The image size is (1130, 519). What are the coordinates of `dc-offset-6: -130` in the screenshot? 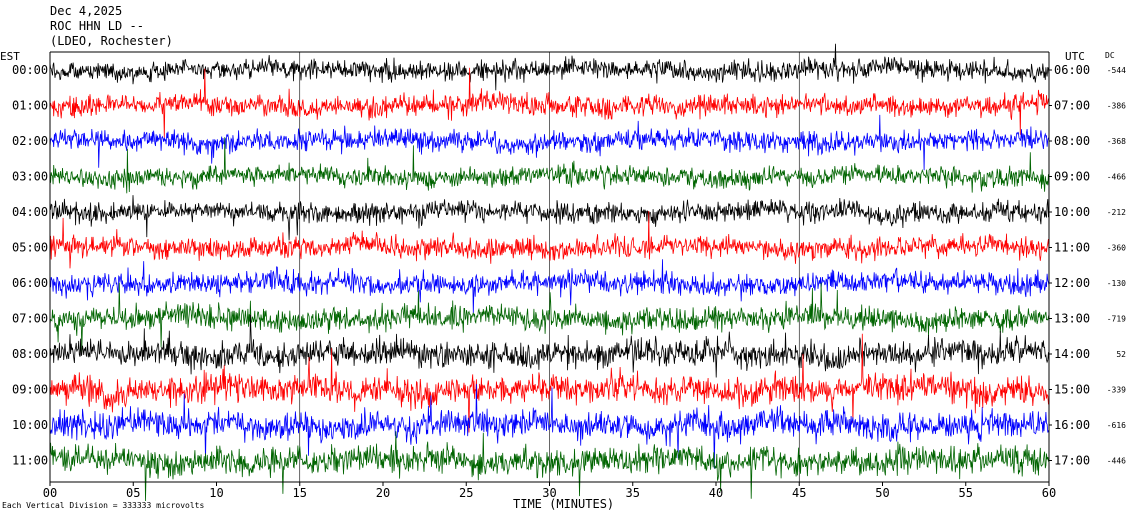 It's located at (1116, 283).